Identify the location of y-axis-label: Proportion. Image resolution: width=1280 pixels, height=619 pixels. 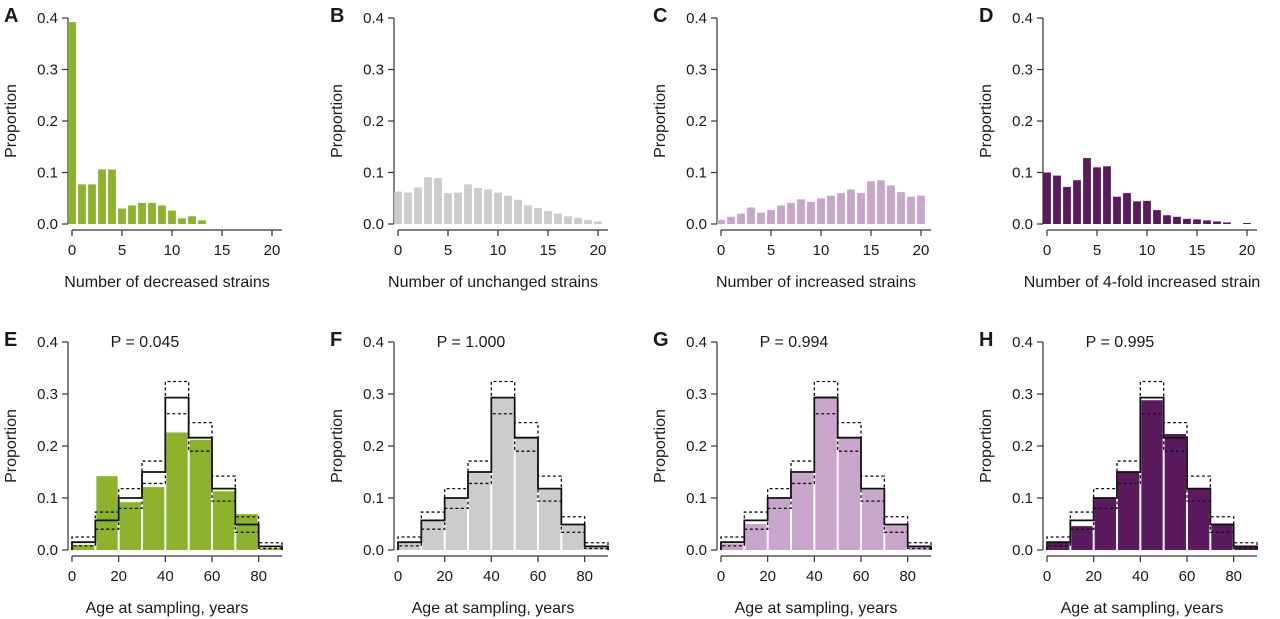
(337, 446).